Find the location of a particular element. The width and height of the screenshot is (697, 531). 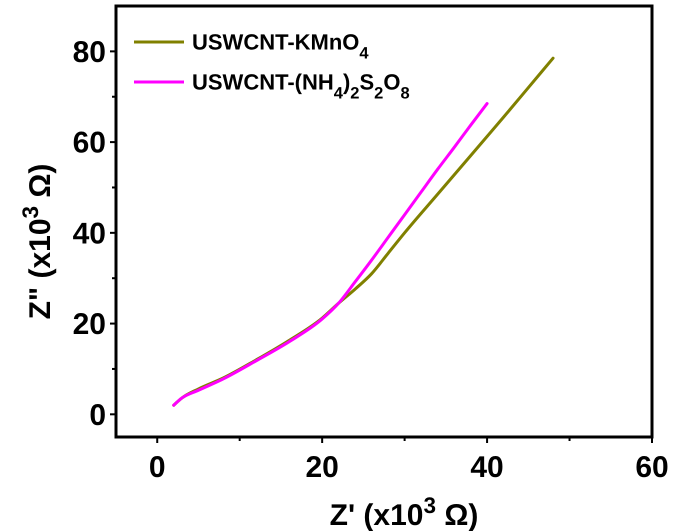

legend-label: USWCNT-KMnO$_{4}$ is located at coordinates (281, 46).